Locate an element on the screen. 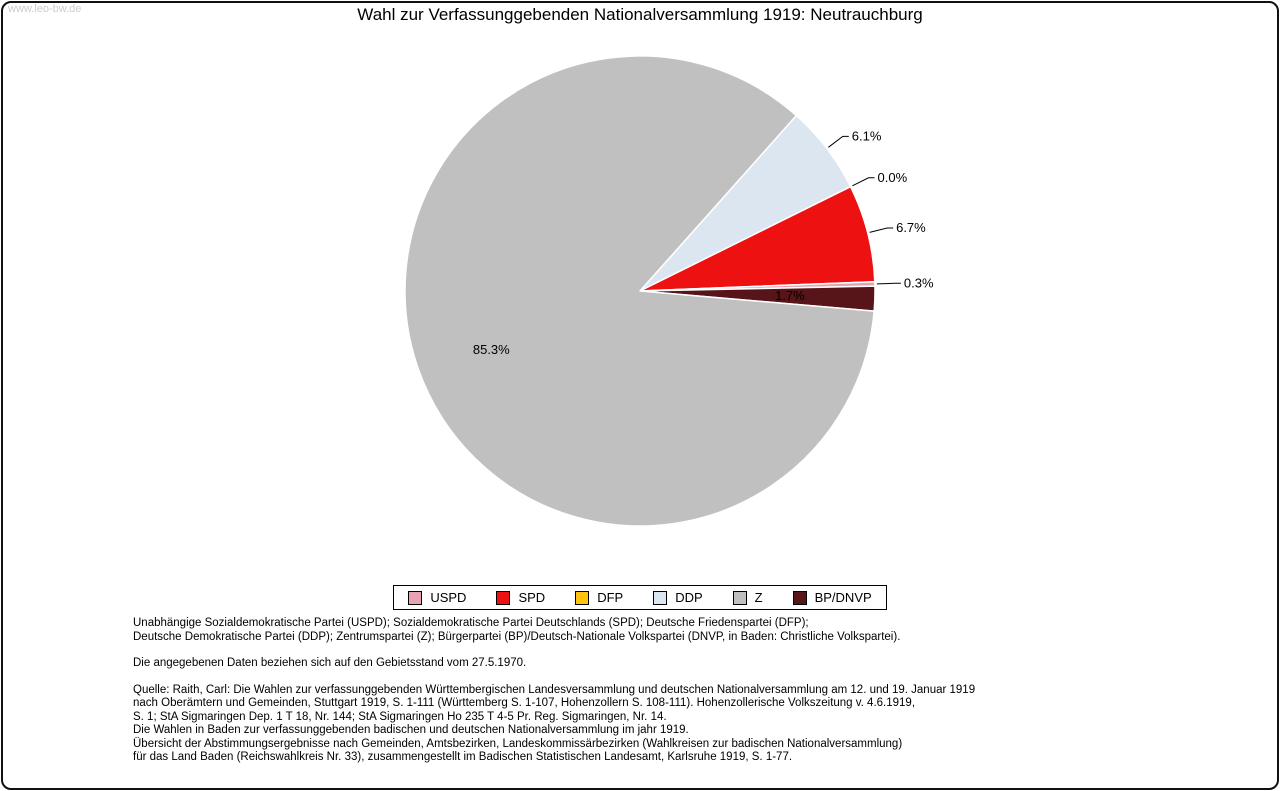 This screenshot has width=1280, height=791. legend-label: USPD is located at coordinates (448, 597).